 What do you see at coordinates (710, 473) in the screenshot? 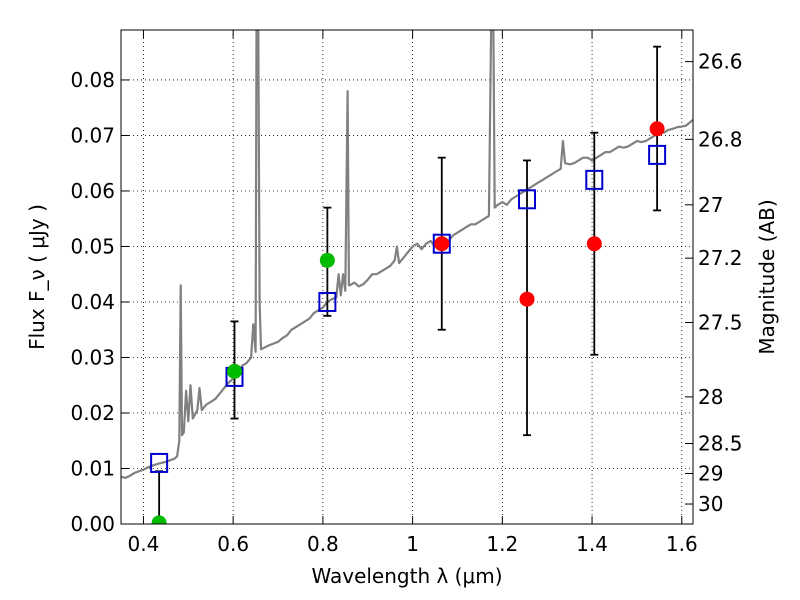
I see `mag-tick-label: 29` at bounding box center [710, 473].